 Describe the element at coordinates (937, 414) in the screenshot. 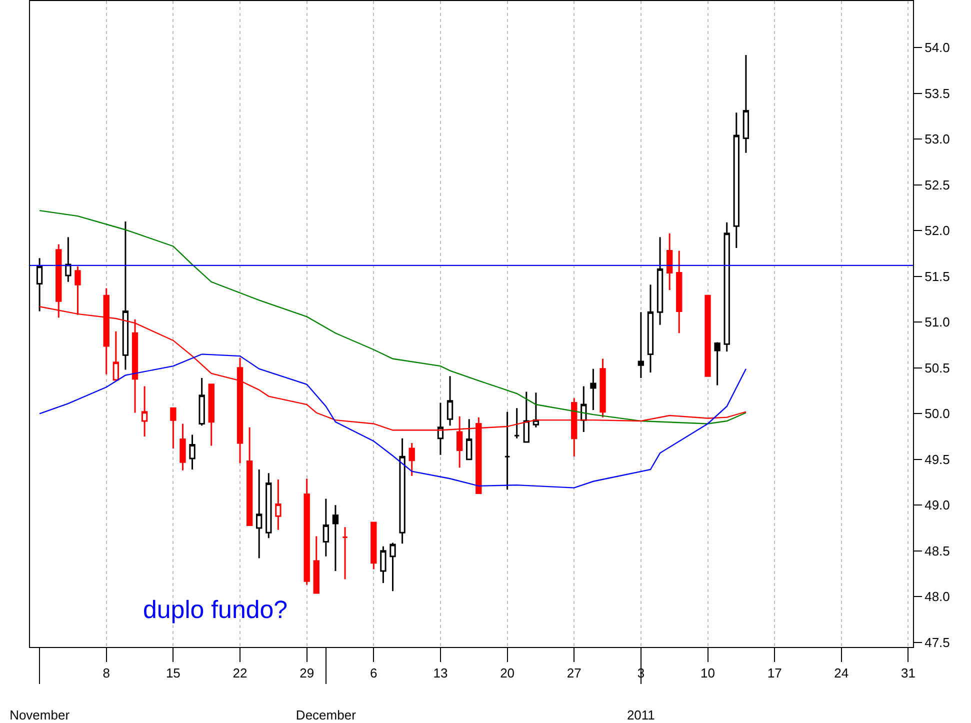

I see `y-tick-label: 50.0` at that location.